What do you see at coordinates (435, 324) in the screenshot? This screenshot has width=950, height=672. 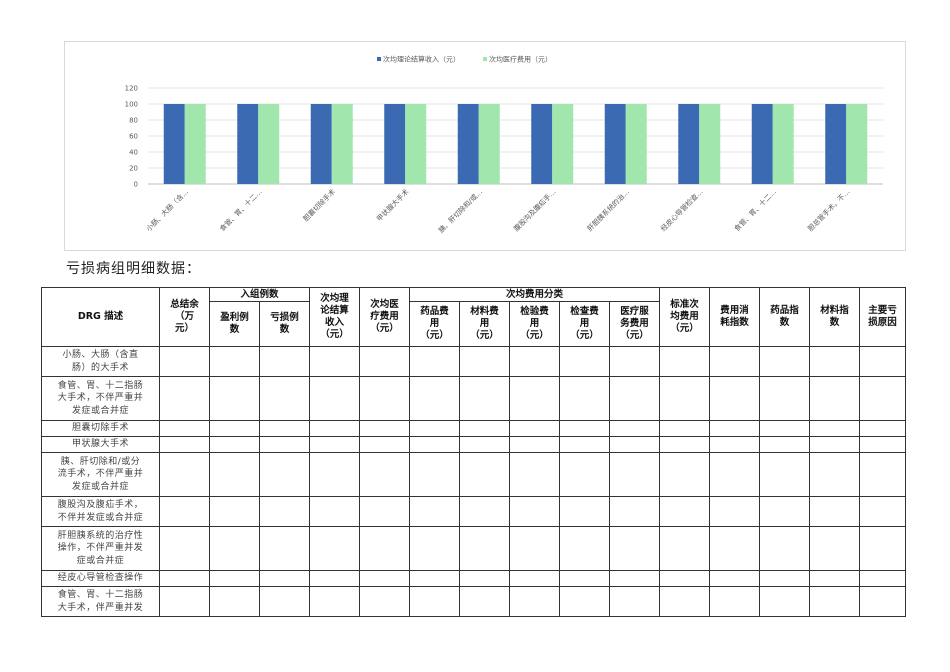 I see `header-drug-cost: 药品费用（元）` at bounding box center [435, 324].